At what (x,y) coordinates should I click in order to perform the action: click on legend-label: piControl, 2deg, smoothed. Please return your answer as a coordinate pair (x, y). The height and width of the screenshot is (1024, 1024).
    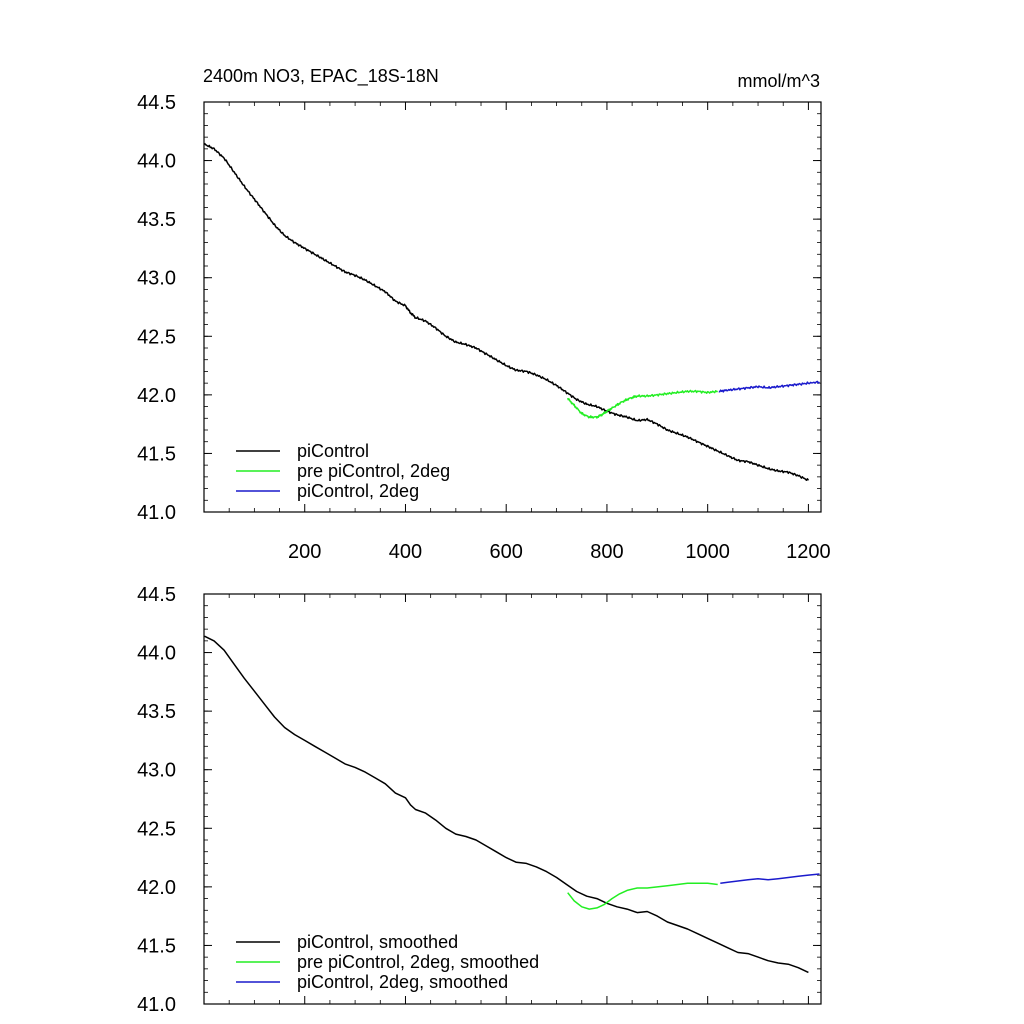
    Looking at the image, I should click on (402, 982).